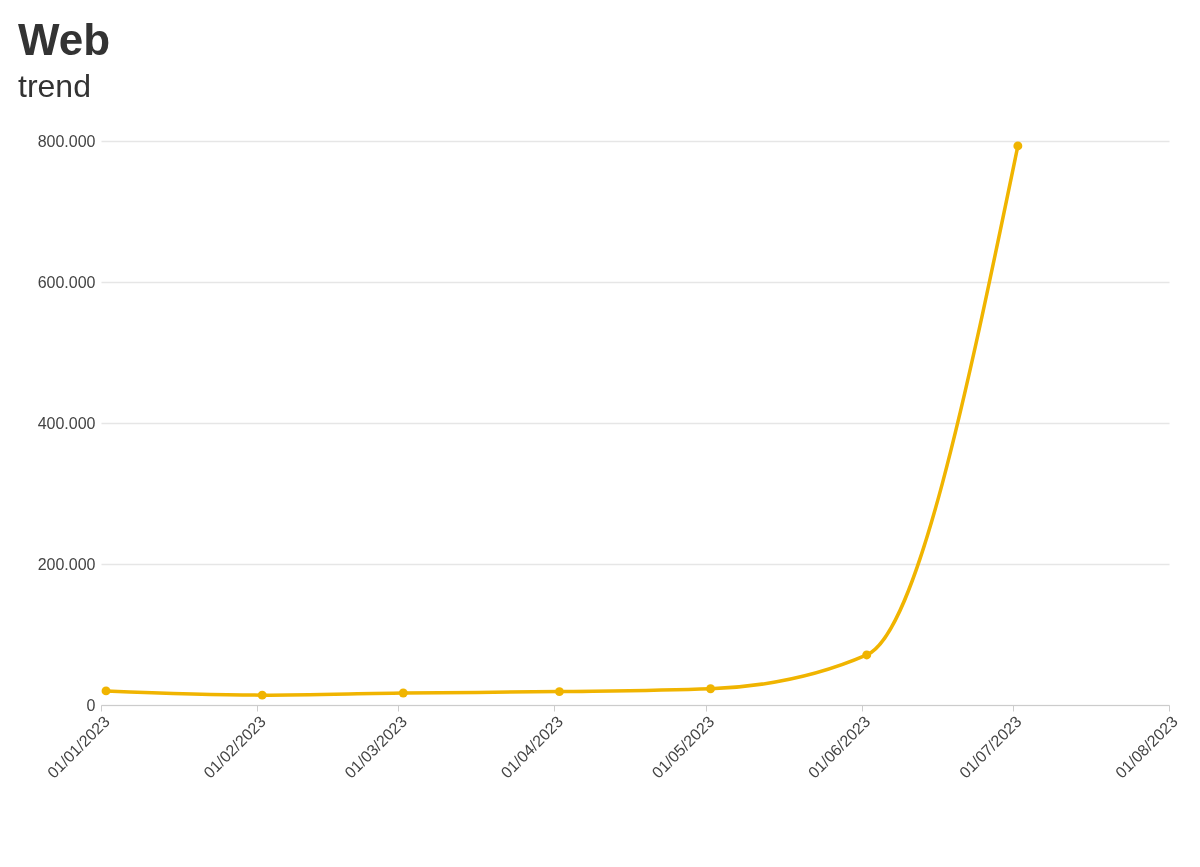  I want to click on chart-title: Web, so click(64, 39).